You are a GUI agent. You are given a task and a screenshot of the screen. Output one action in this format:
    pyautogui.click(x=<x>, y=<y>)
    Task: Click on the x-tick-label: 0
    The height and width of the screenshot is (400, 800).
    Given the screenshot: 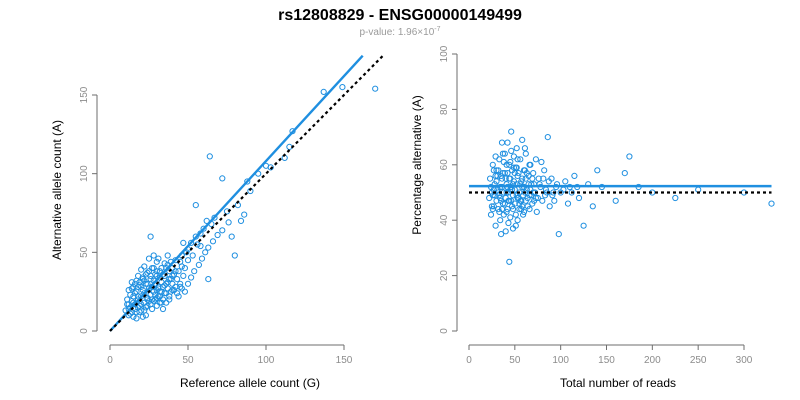 What is the action you would take?
    pyautogui.click(x=469, y=360)
    